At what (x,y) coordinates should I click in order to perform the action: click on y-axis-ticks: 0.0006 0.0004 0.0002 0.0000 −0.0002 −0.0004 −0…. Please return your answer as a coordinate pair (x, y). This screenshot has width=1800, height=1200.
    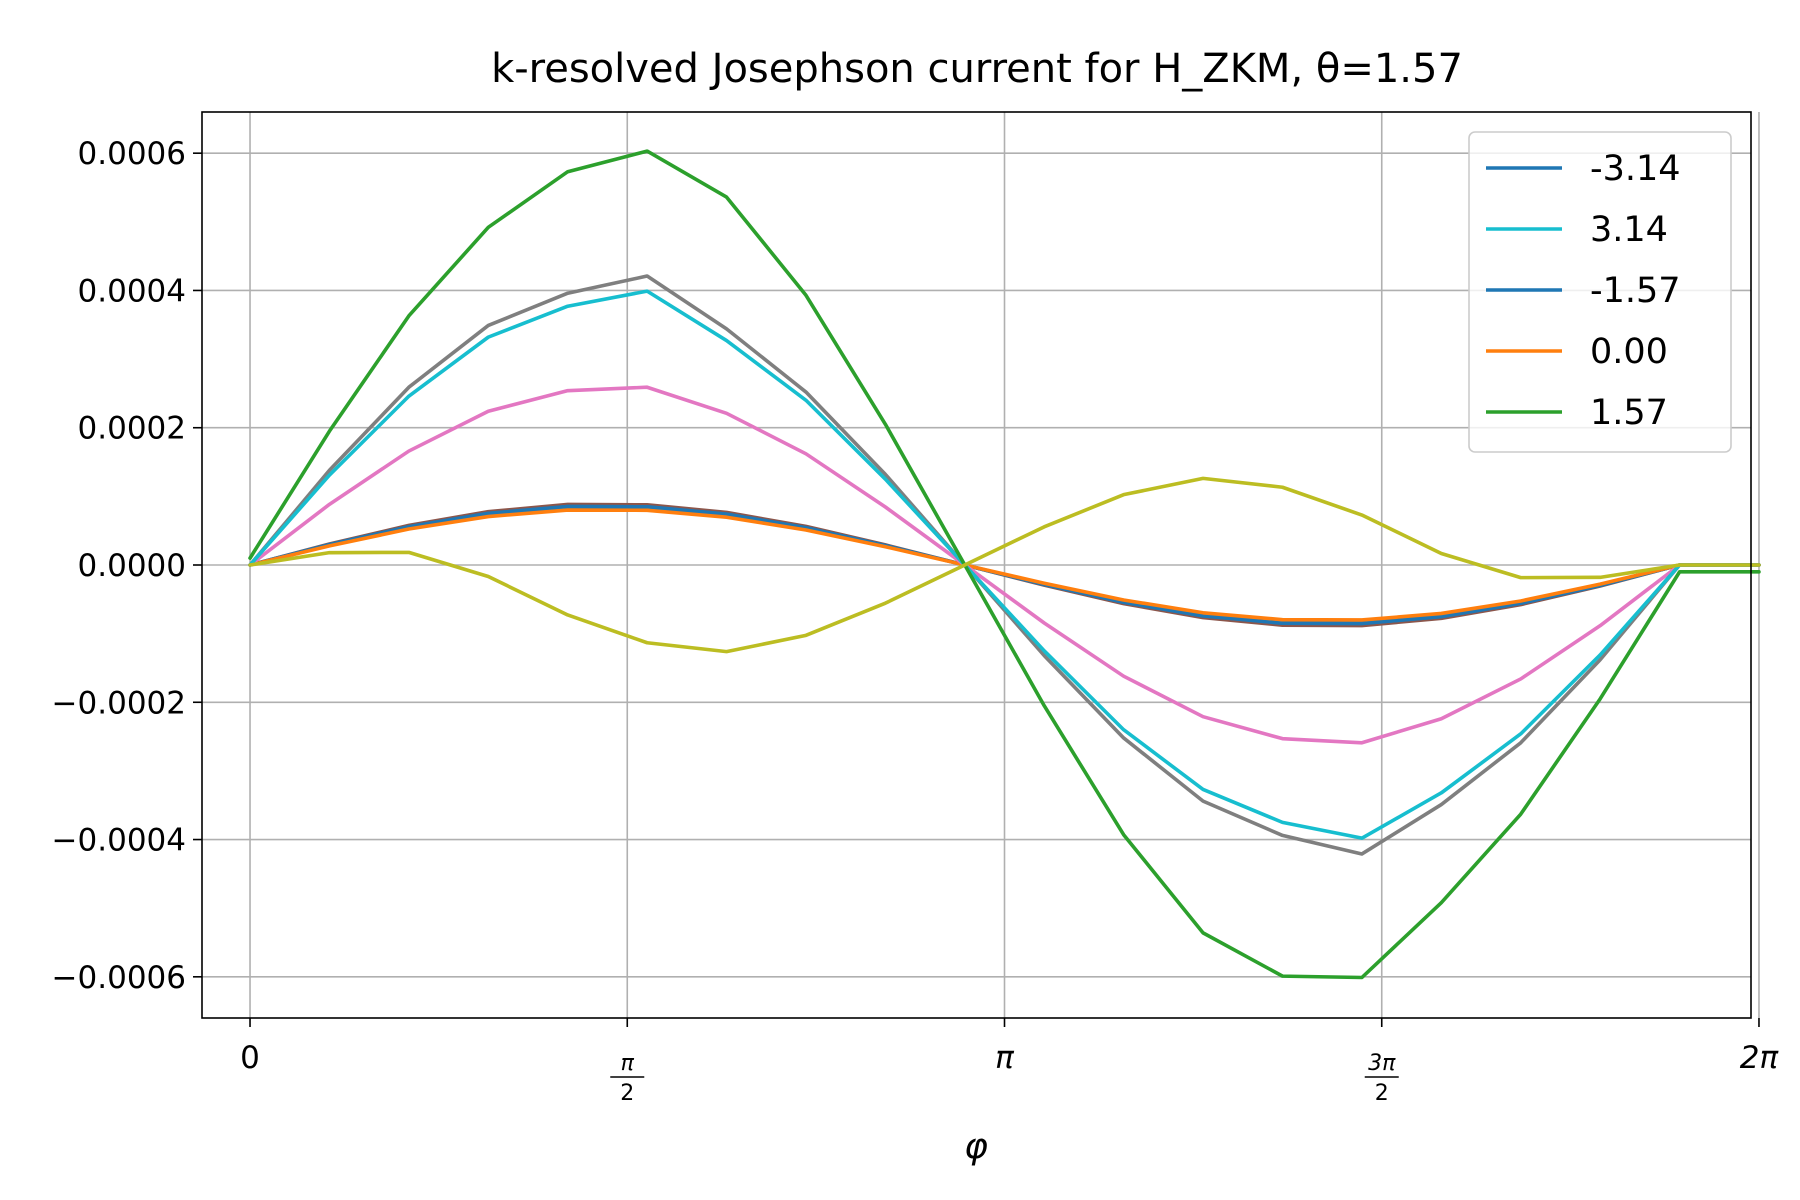
    Looking at the image, I should click on (127, 566).